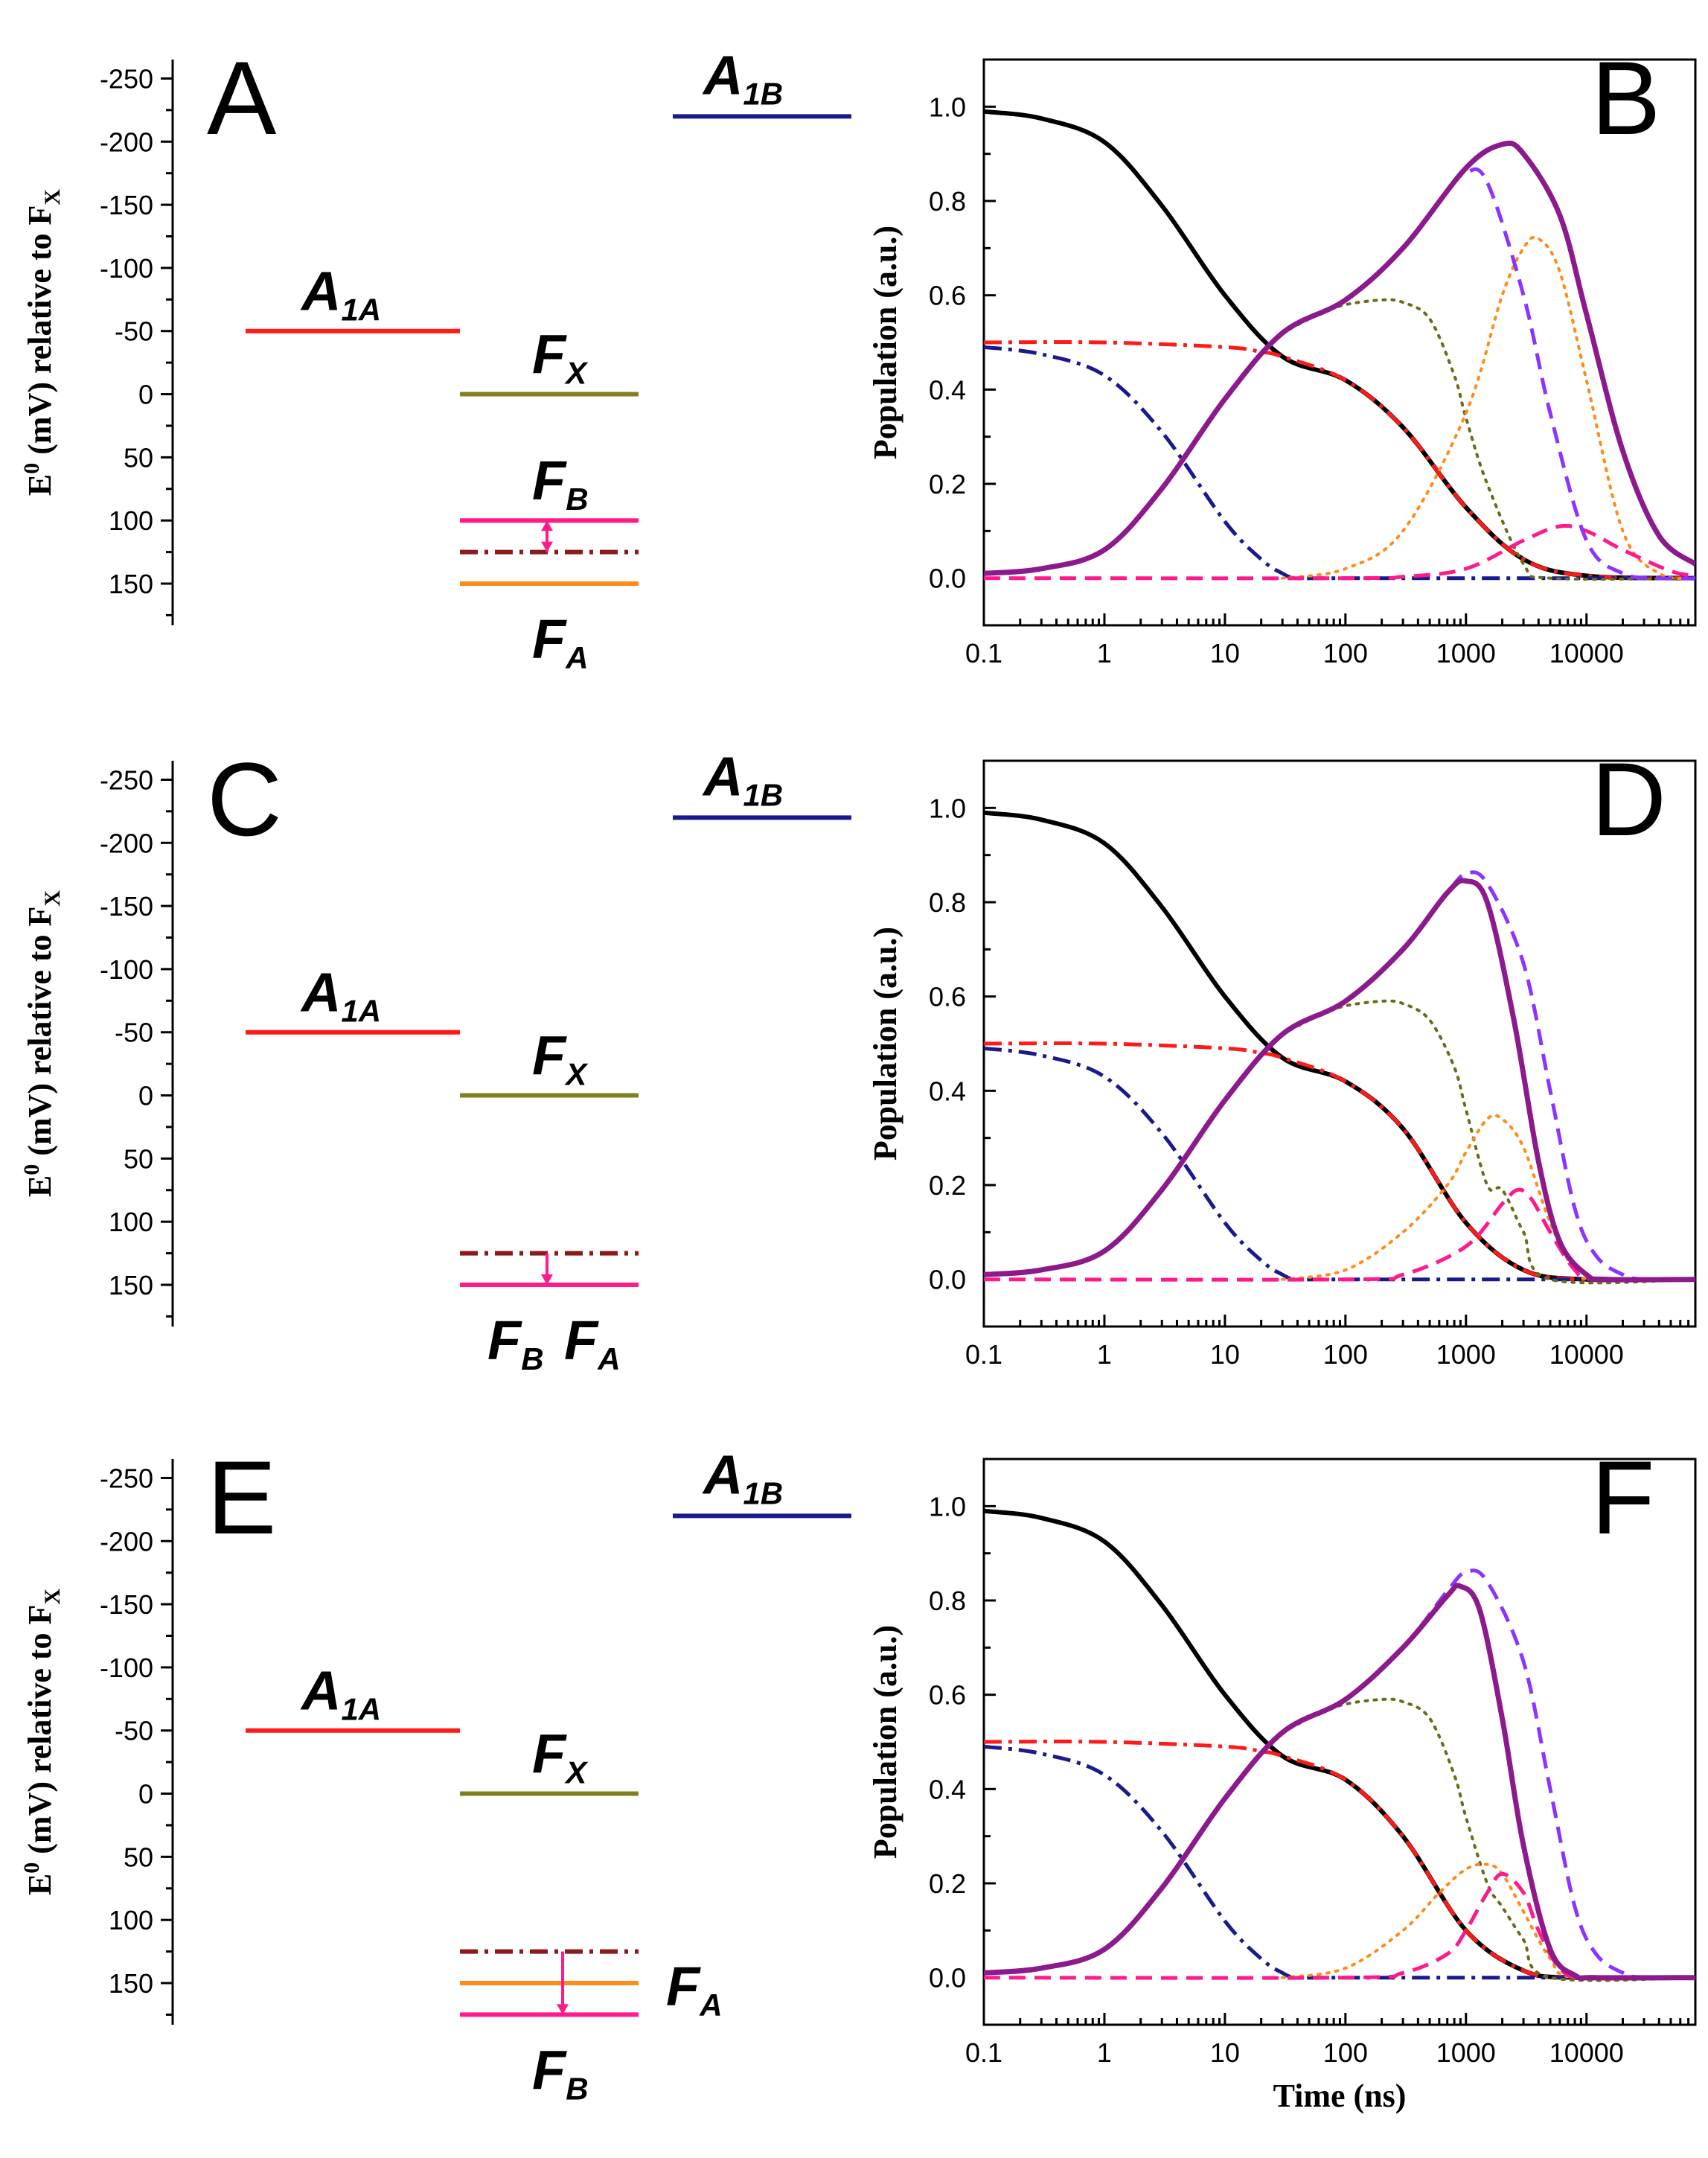 This screenshot has width=1708, height=2158. Describe the element at coordinates (241, 1497) in the screenshot. I see `panel-label-E: E` at that location.